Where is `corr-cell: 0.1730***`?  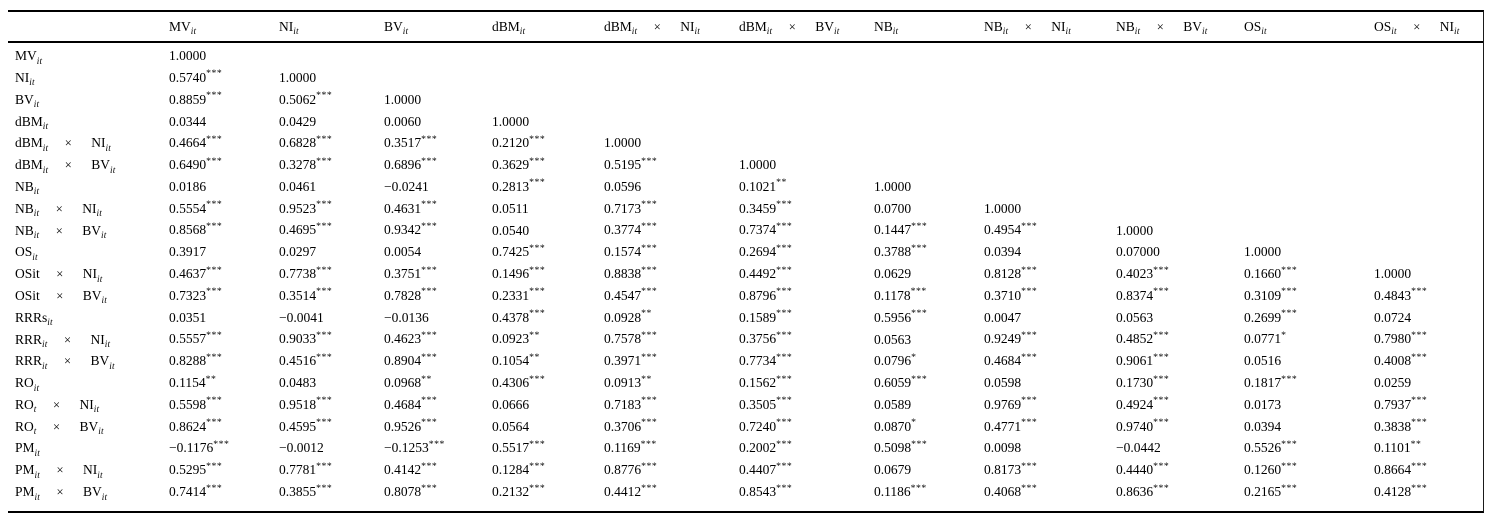
corr-cell: 0.1730*** is located at coordinates (1143, 381).